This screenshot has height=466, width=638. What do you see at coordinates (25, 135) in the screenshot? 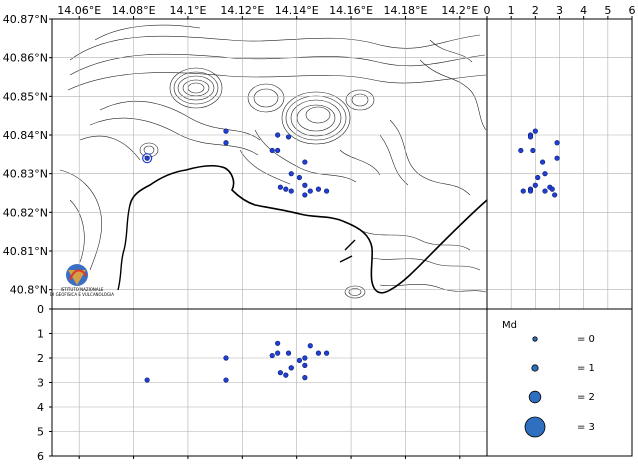
I see `lat-tick-label: 40.84°N` at bounding box center [25, 135].